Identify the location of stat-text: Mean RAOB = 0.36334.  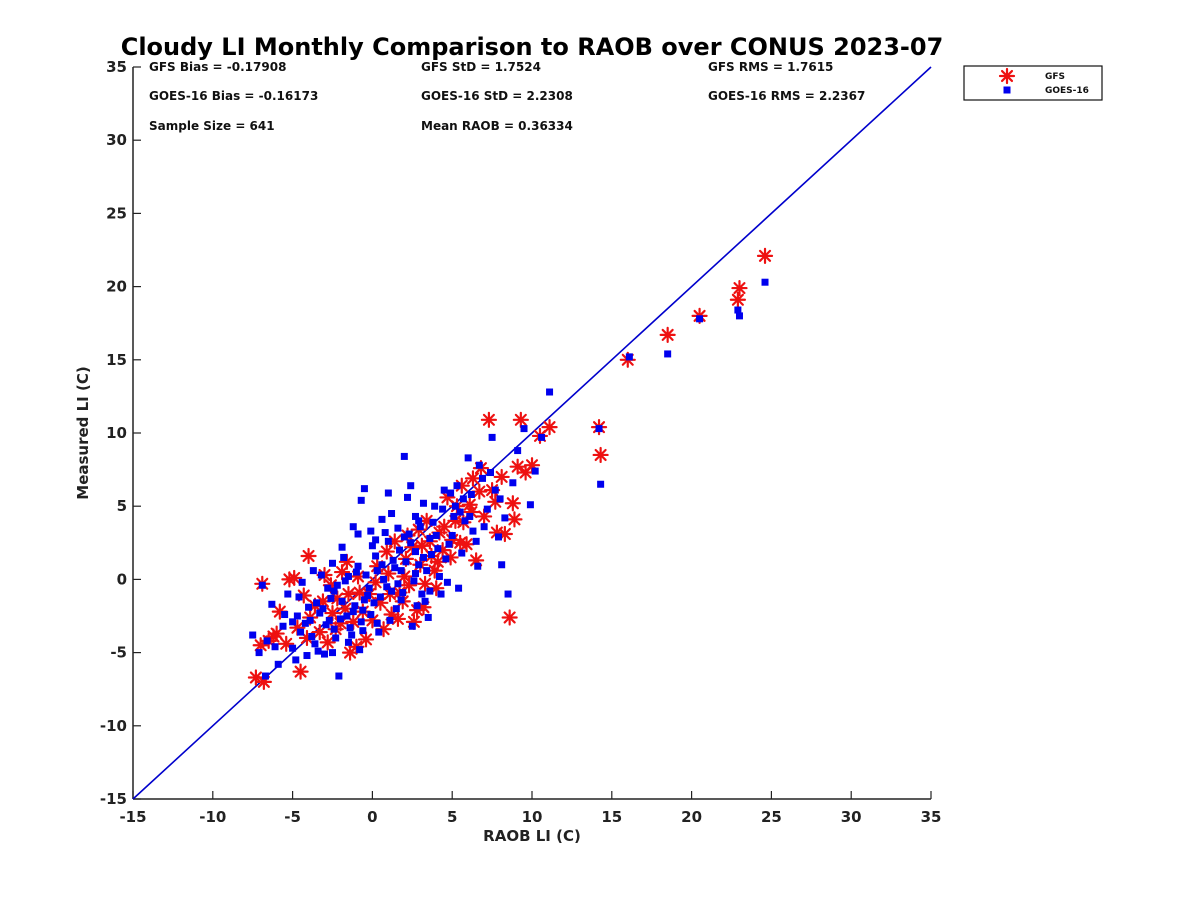
(497, 126).